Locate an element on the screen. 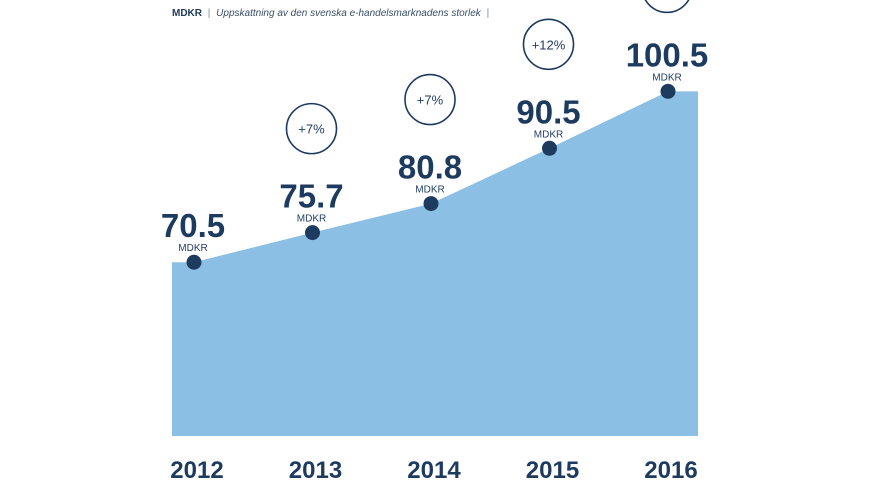 This screenshot has width=880, height=494. unit-label-2014: MDKR is located at coordinates (429, 190).